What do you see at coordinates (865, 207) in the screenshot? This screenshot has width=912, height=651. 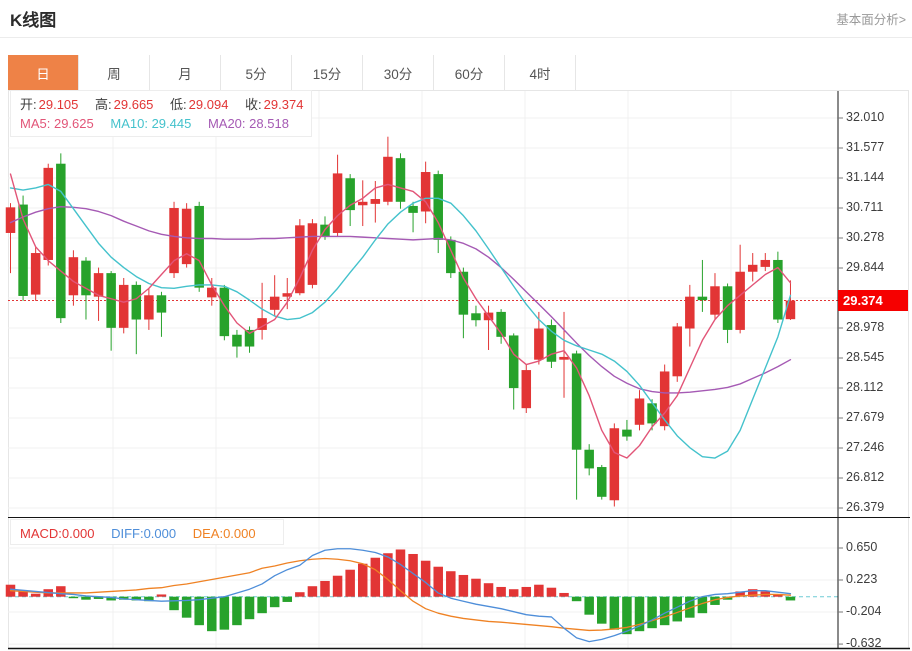 I see `main-y-axis-label: 30.711` at bounding box center [865, 207].